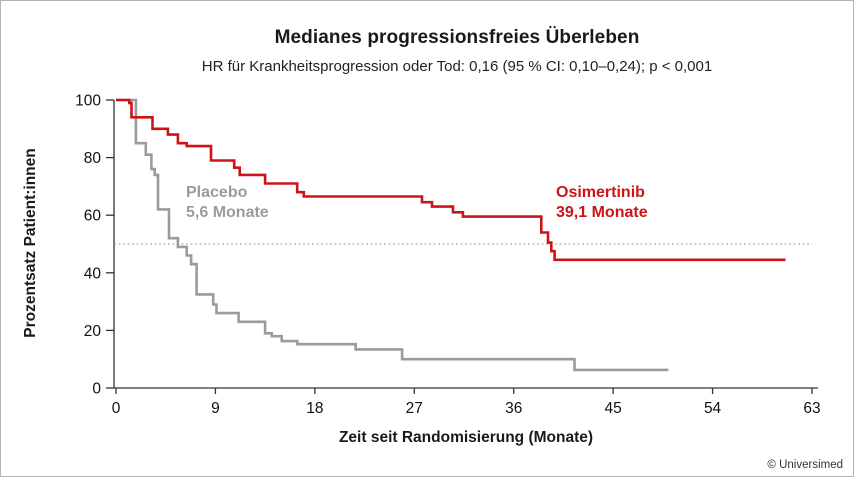 The width and height of the screenshot is (854, 477). Describe the element at coordinates (88, 101) in the screenshot. I see `y-tick-label: 100` at that location.